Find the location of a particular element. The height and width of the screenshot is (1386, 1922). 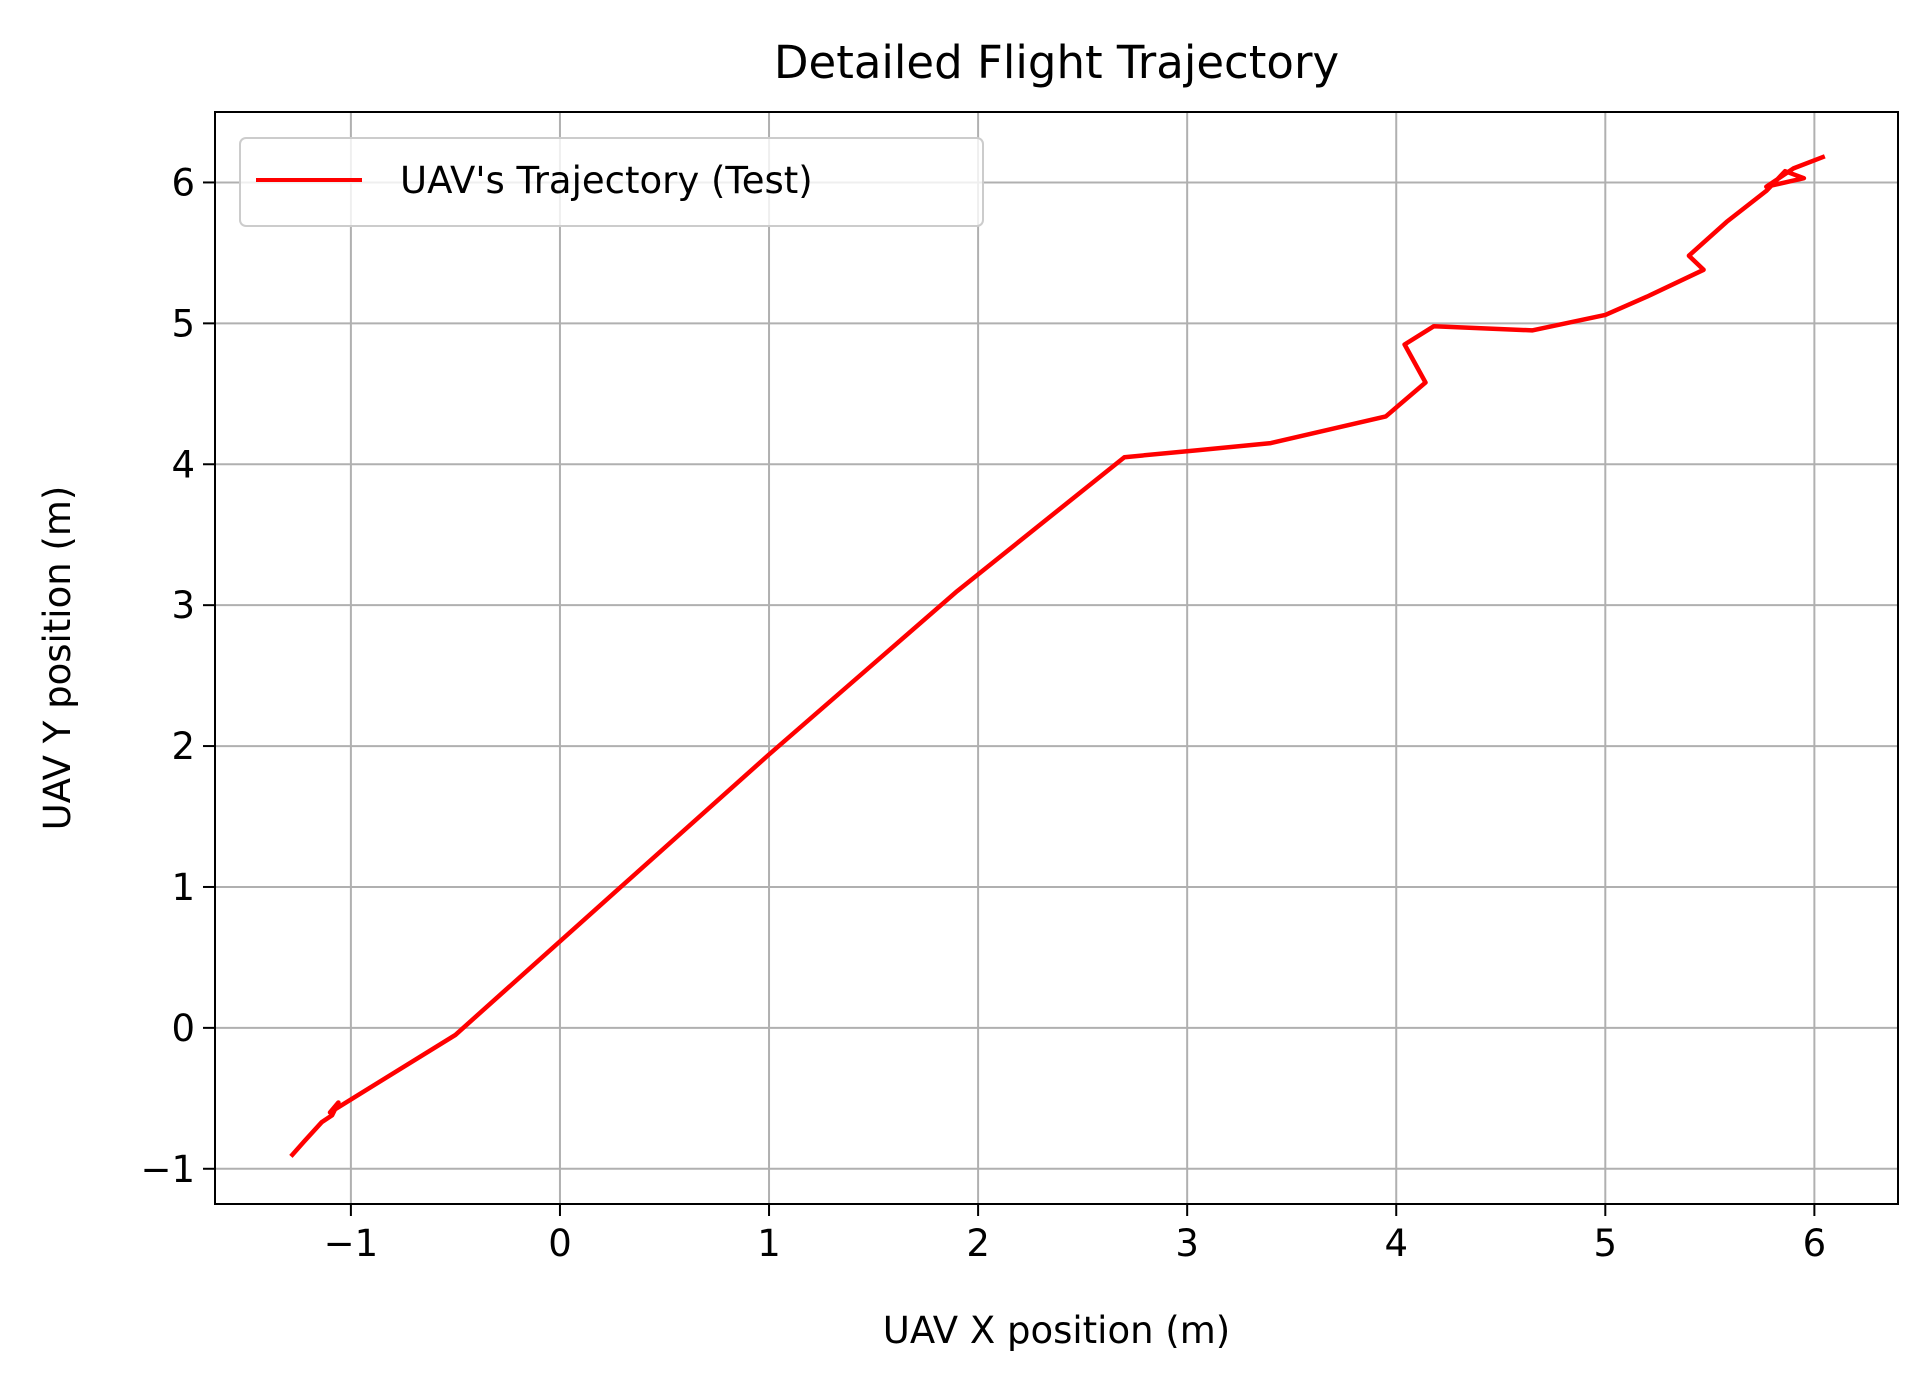

y-tick-label: 3 is located at coordinates (183, 605).